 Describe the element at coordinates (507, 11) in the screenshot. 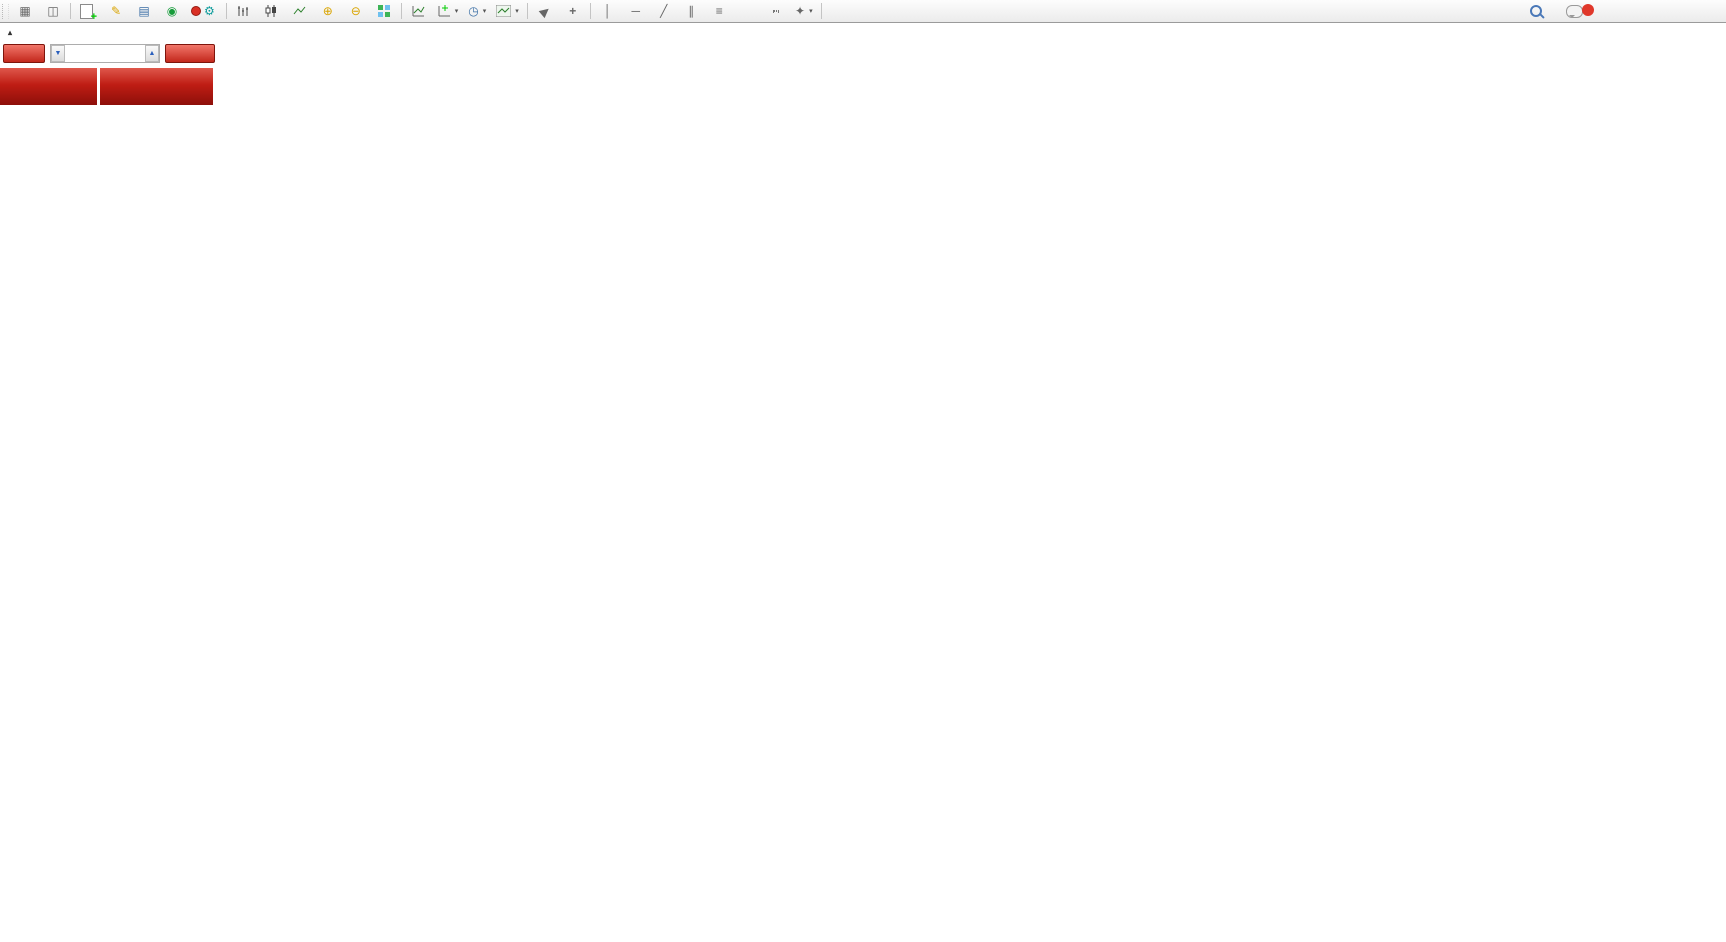

I see `templates-icon: ▾` at that location.